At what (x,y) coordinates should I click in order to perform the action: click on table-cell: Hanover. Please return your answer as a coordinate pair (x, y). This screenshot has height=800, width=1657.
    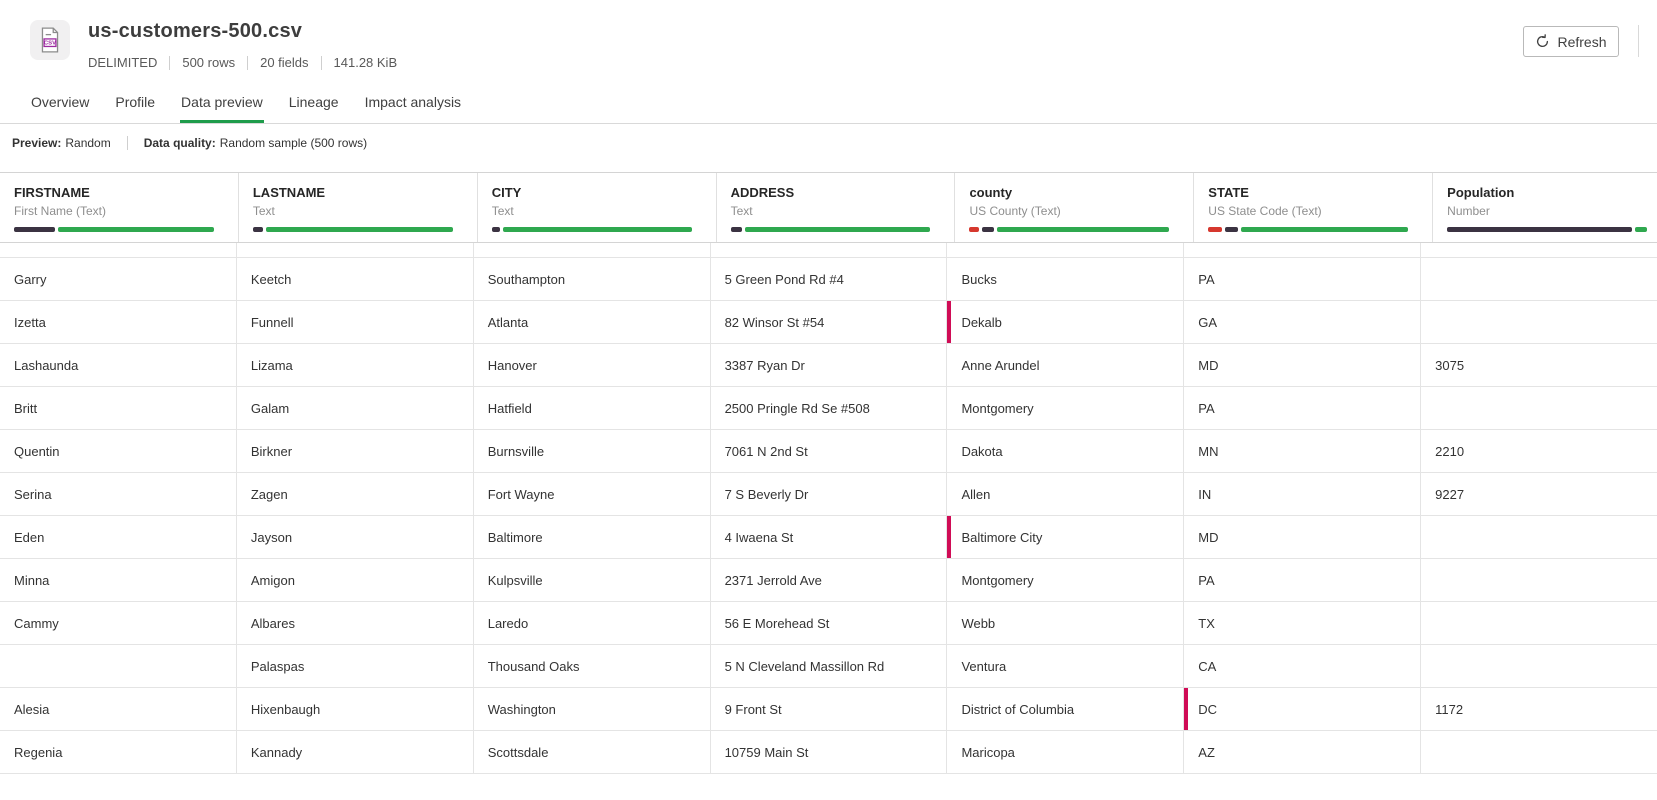
    Looking at the image, I should click on (591, 365).